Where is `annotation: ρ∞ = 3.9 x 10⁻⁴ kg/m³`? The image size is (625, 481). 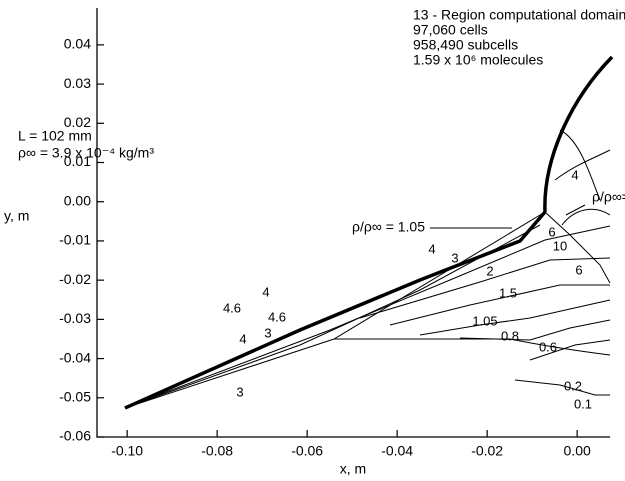 annotation: ρ∞ = 3.9 x 10⁻⁴ kg/m³ is located at coordinates (86, 153).